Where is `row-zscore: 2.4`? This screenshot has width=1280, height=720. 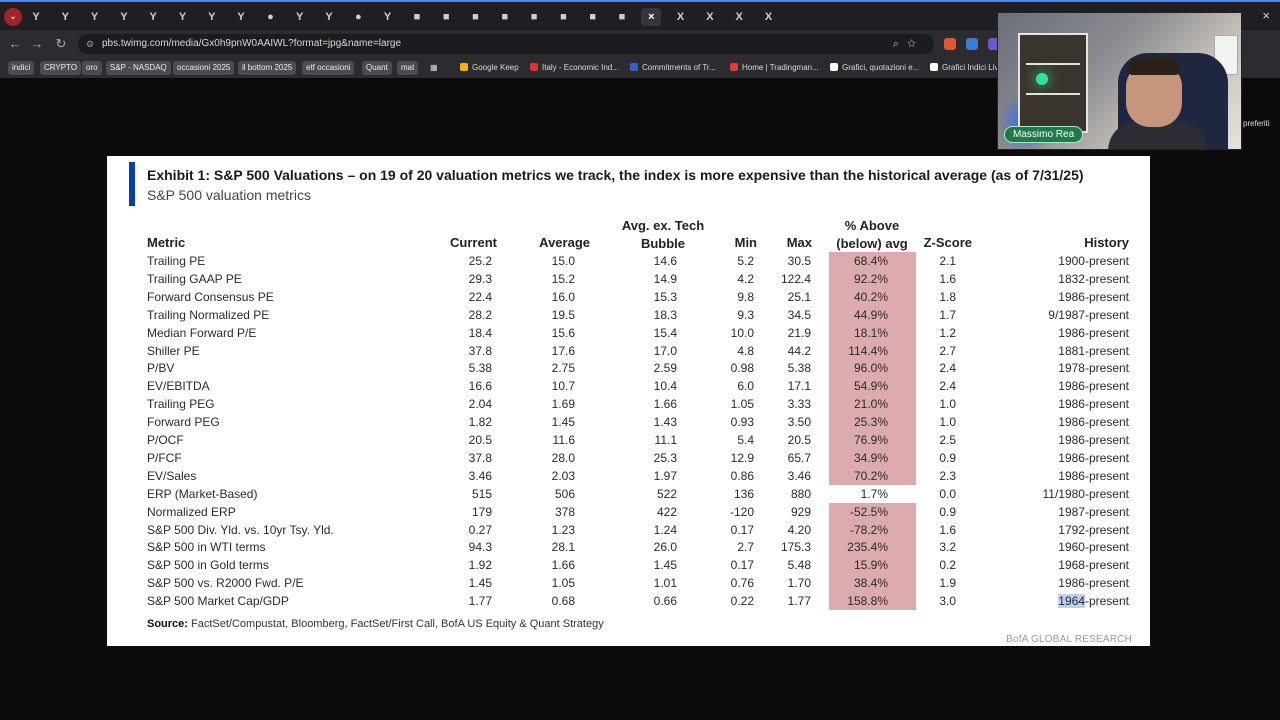 row-zscore: 2.4 is located at coordinates (947, 368).